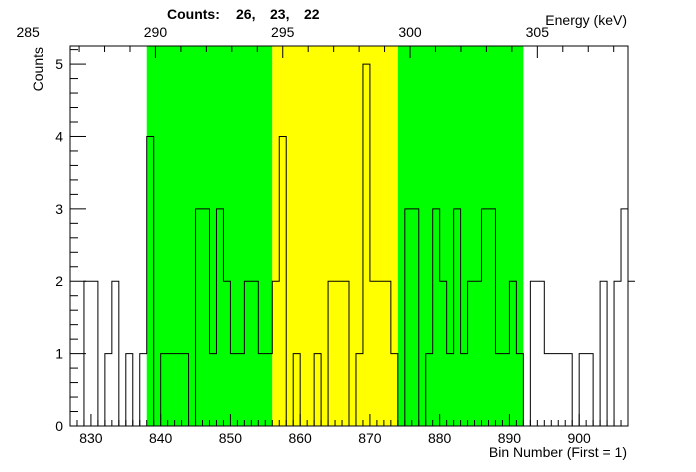 The image size is (696, 472). What do you see at coordinates (156, 32) in the screenshot?
I see `energy-tick-label: 290` at bounding box center [156, 32].